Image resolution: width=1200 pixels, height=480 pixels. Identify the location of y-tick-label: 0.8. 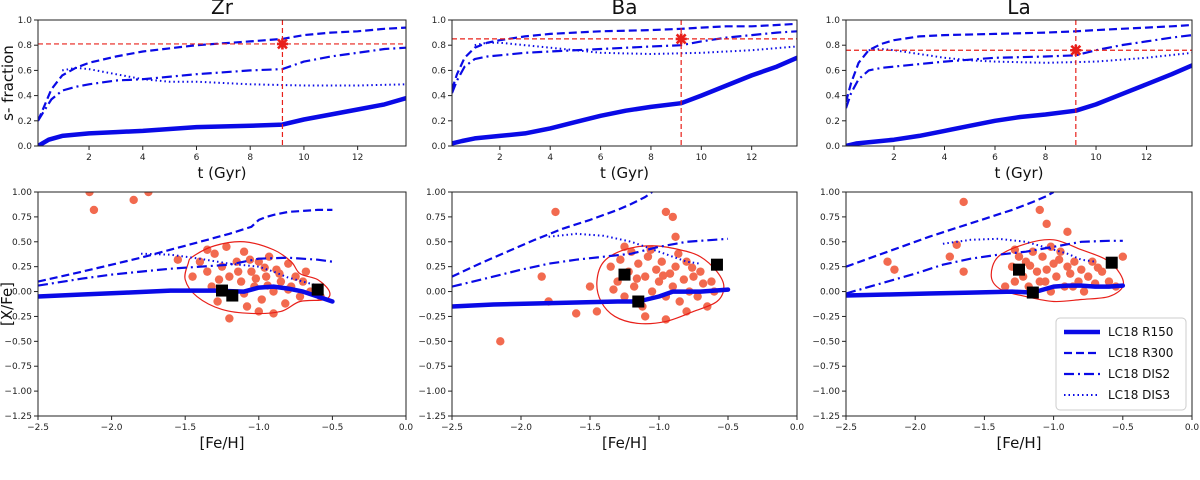
(25, 46).